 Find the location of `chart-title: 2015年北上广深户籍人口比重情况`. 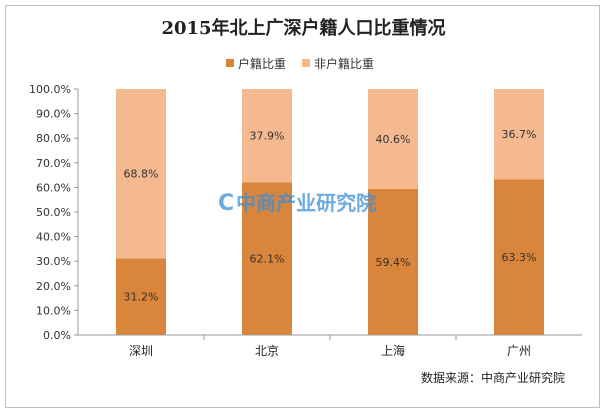

chart-title: 2015年北上广深户籍人口比重情况 is located at coordinates (303, 28).